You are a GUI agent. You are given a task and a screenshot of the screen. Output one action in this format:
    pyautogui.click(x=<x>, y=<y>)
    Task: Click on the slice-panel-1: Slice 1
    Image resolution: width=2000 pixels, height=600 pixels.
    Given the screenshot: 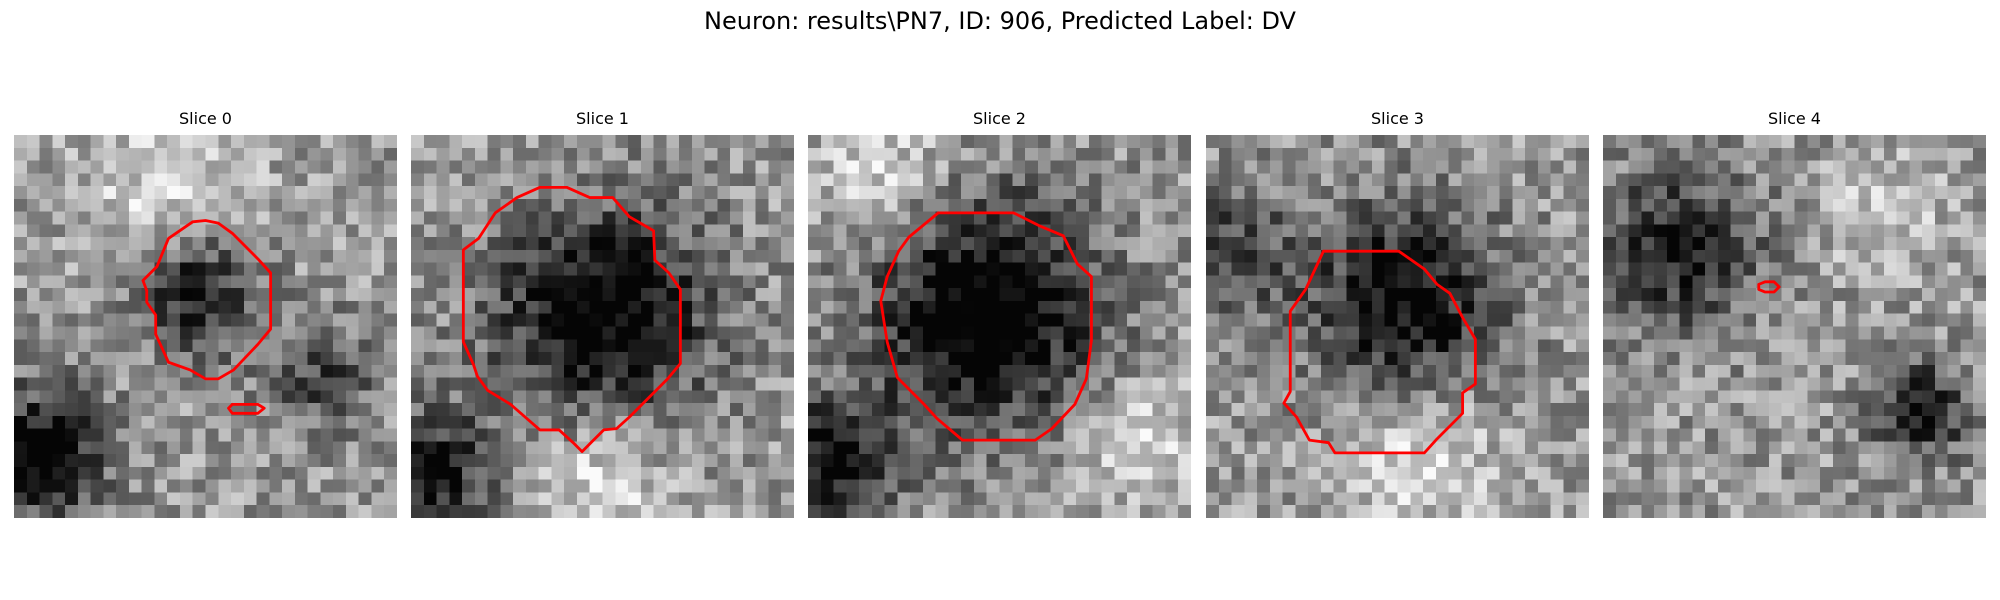 What is the action you would take?
    pyautogui.click(x=602, y=313)
    